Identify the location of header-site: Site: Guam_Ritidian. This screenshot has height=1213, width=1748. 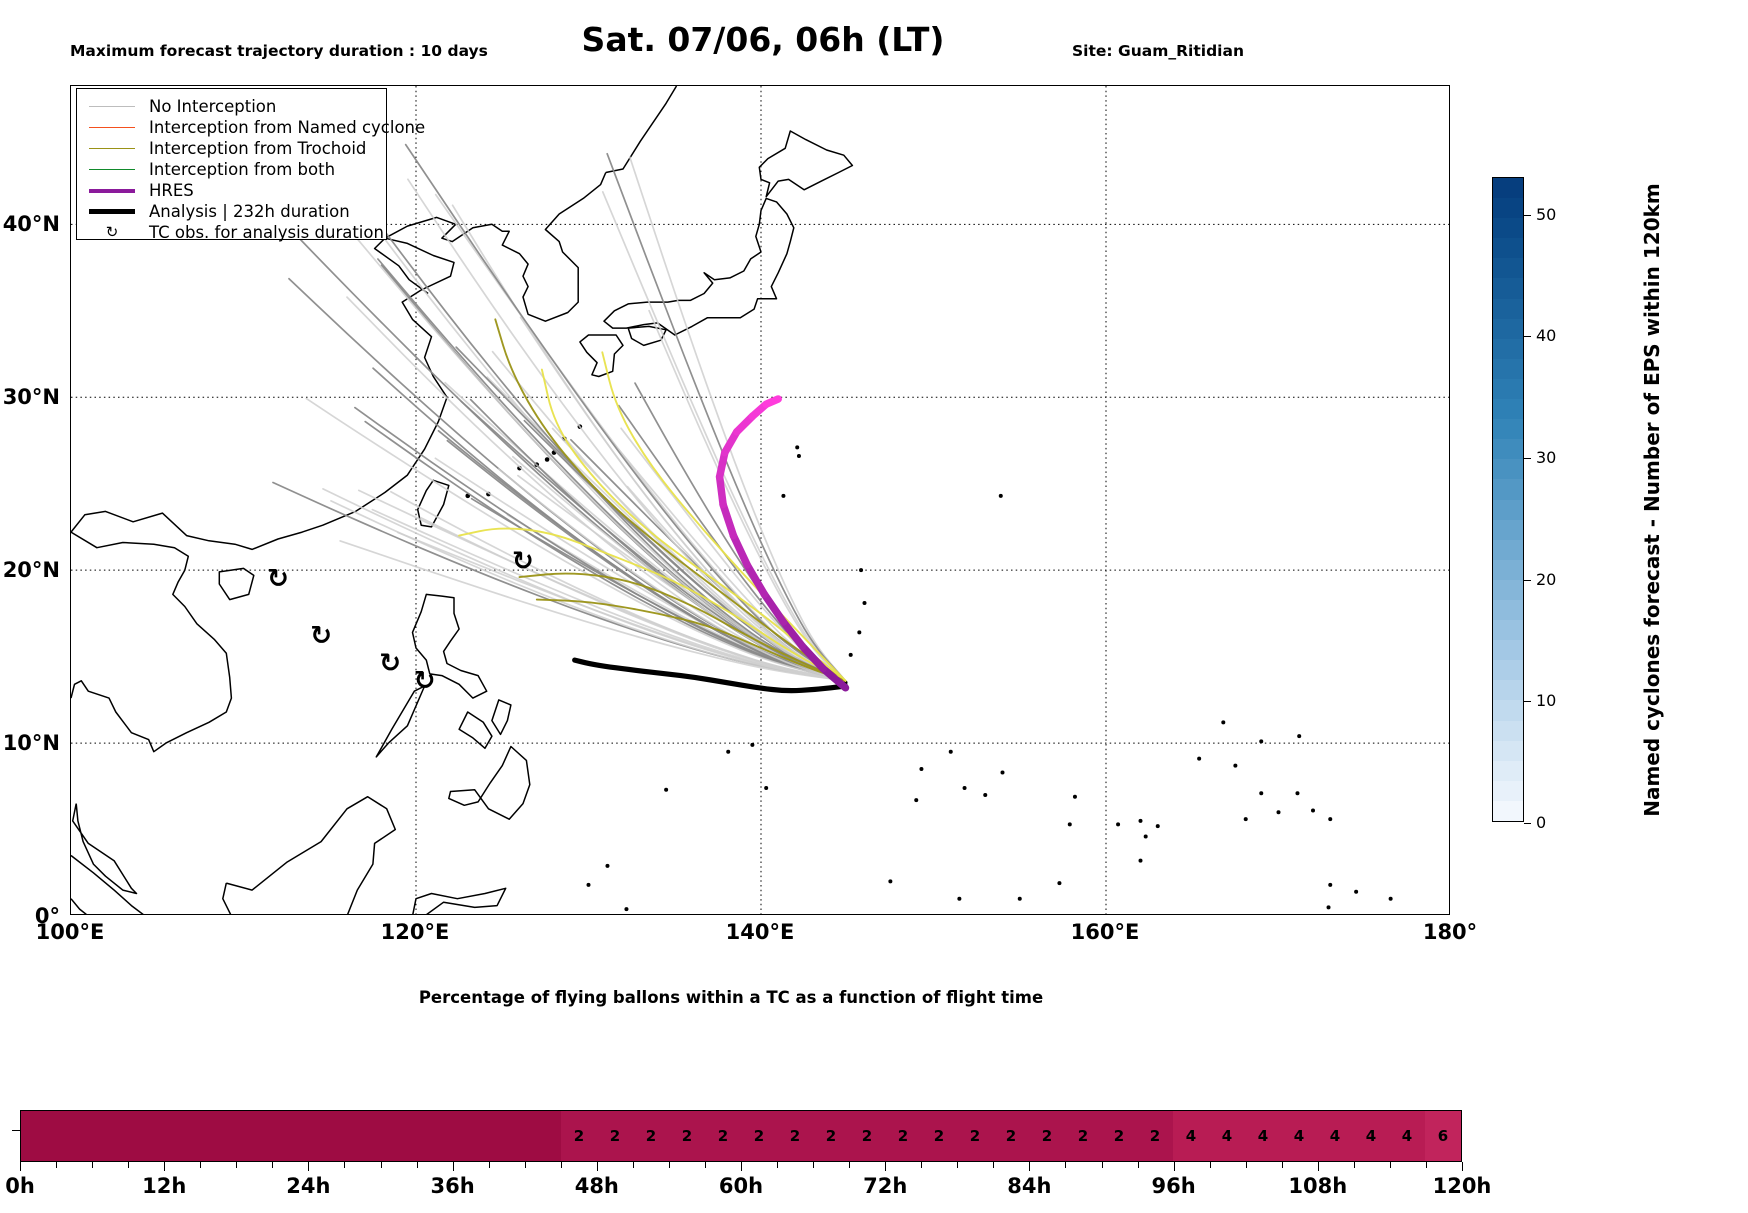
(1158, 51).